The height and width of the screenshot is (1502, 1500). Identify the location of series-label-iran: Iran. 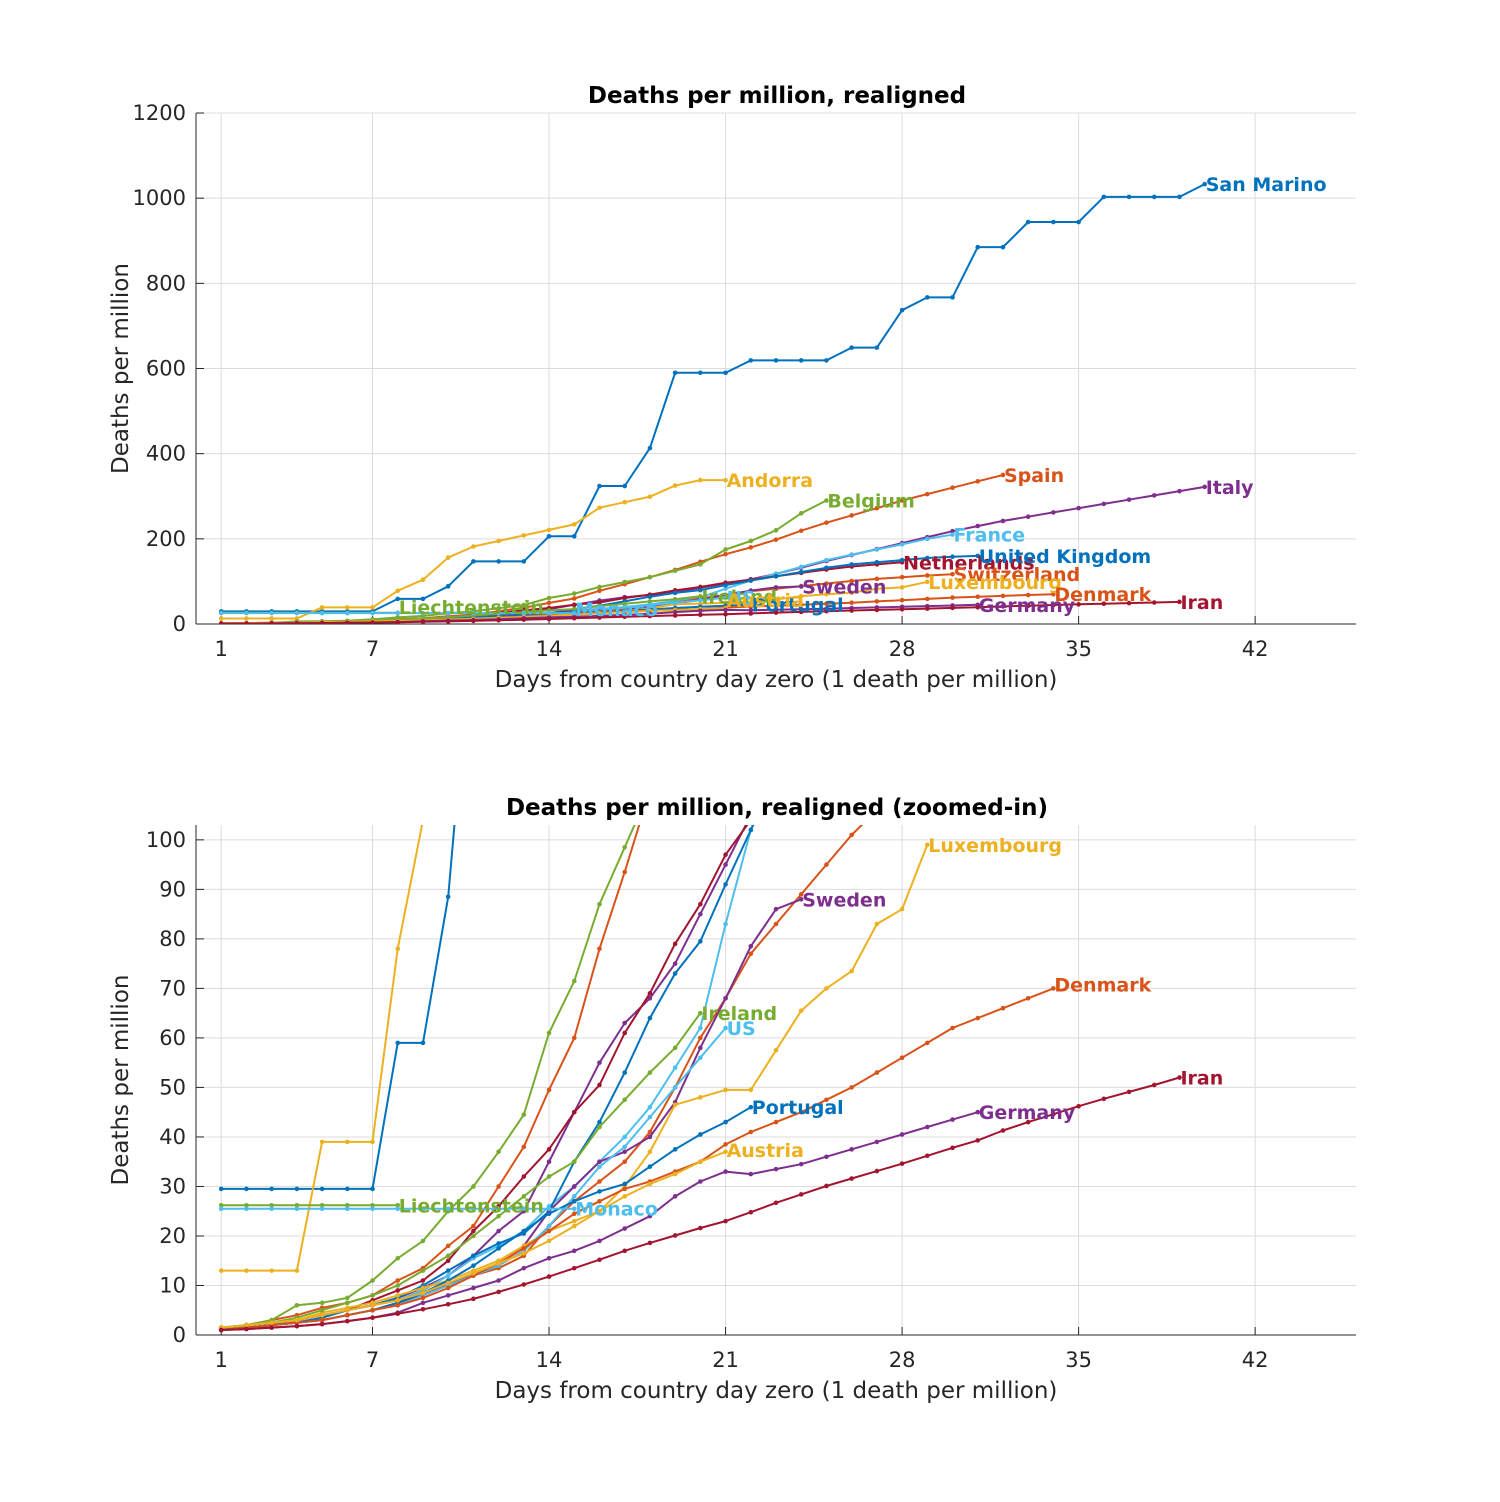
(1201, 603).